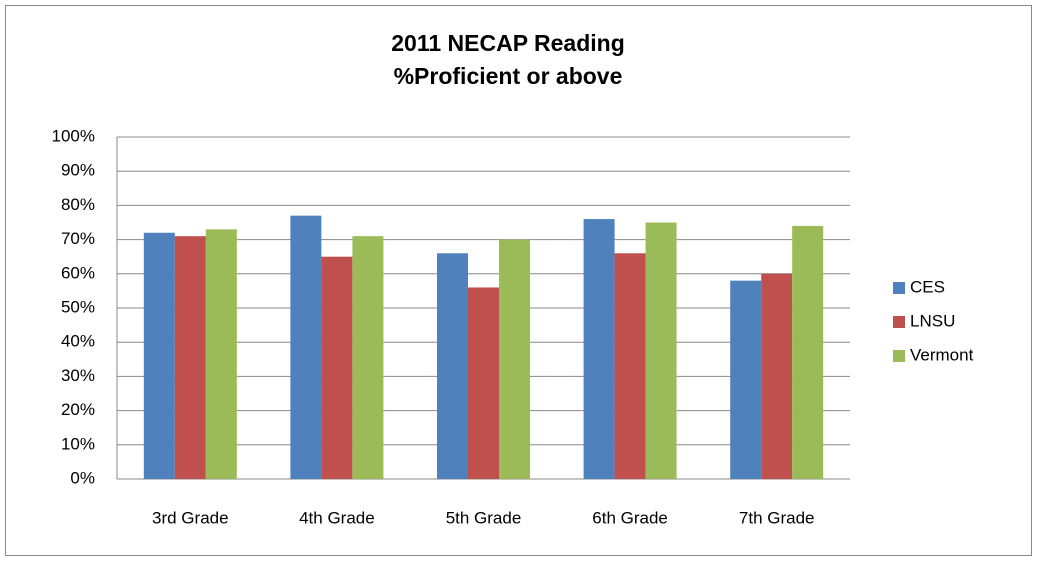 This screenshot has height=562, width=1038. I want to click on x-tick-label: 6th Grade, so click(630, 517).